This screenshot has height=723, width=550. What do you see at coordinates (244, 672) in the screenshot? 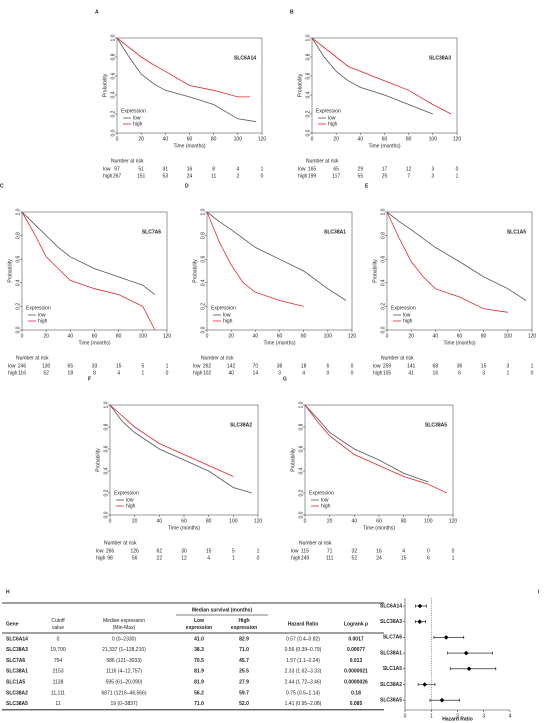
I see `table-cell: 25.5` at bounding box center [244, 672].